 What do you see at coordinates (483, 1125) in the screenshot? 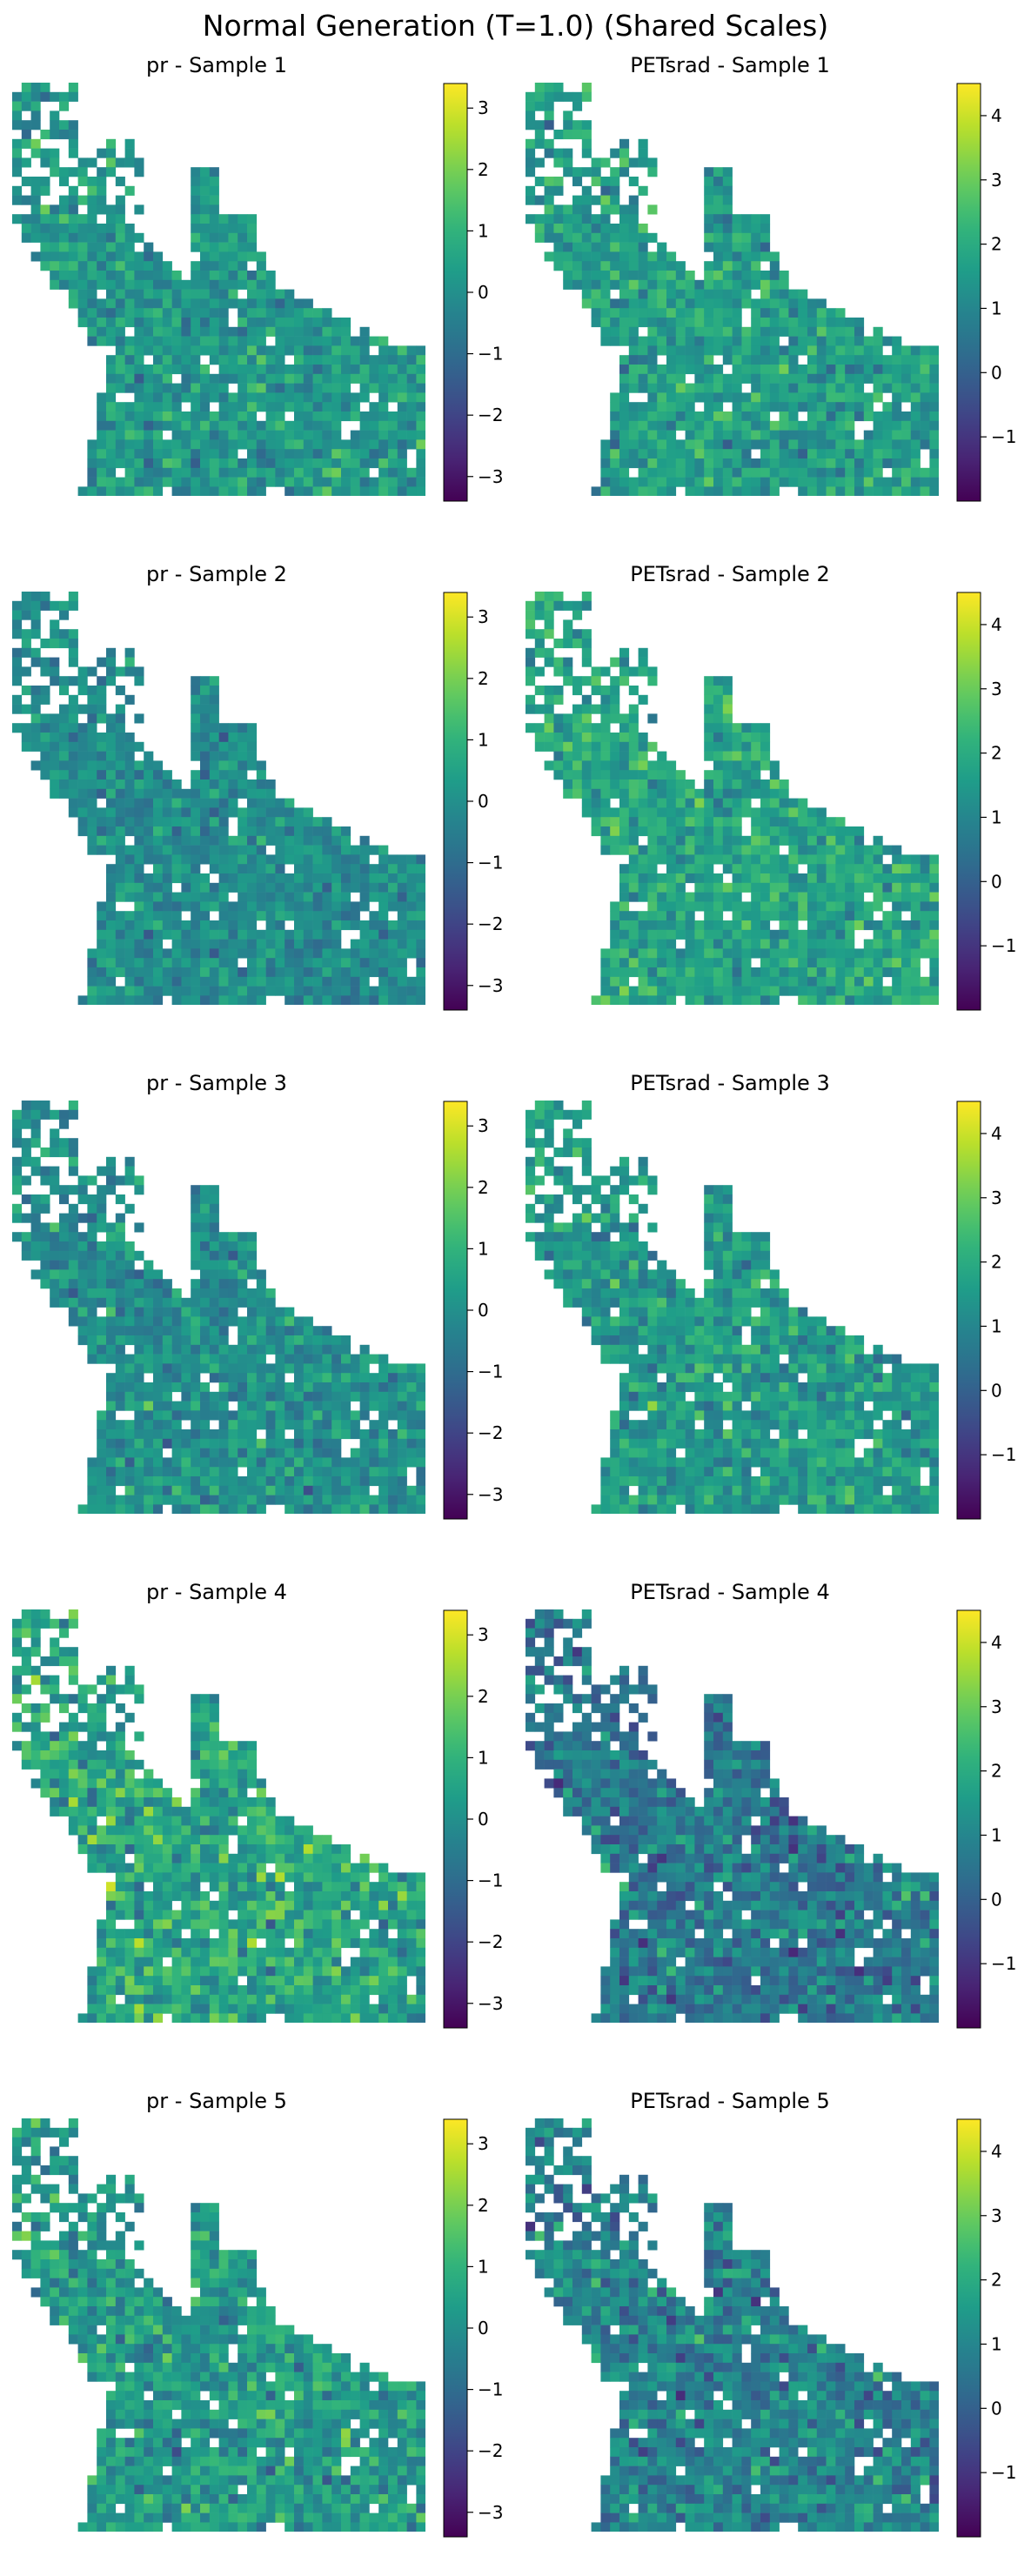
I see `colorbar-tick-label: 3` at bounding box center [483, 1125].